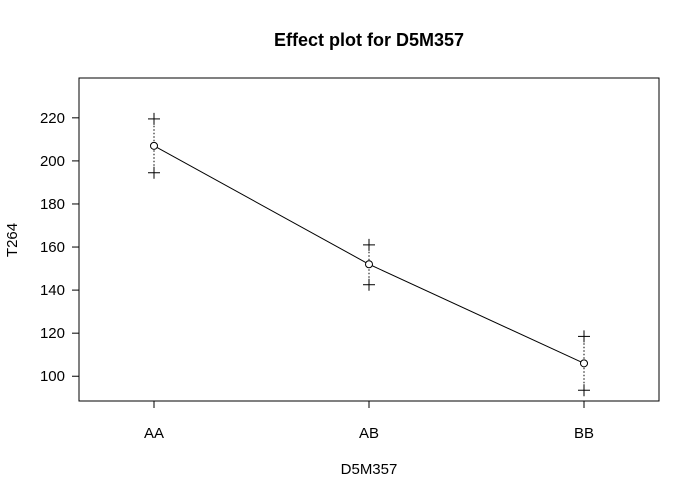 This screenshot has height=500, width=700. What do you see at coordinates (52, 376) in the screenshot?
I see `y-tick-label: 100` at bounding box center [52, 376].